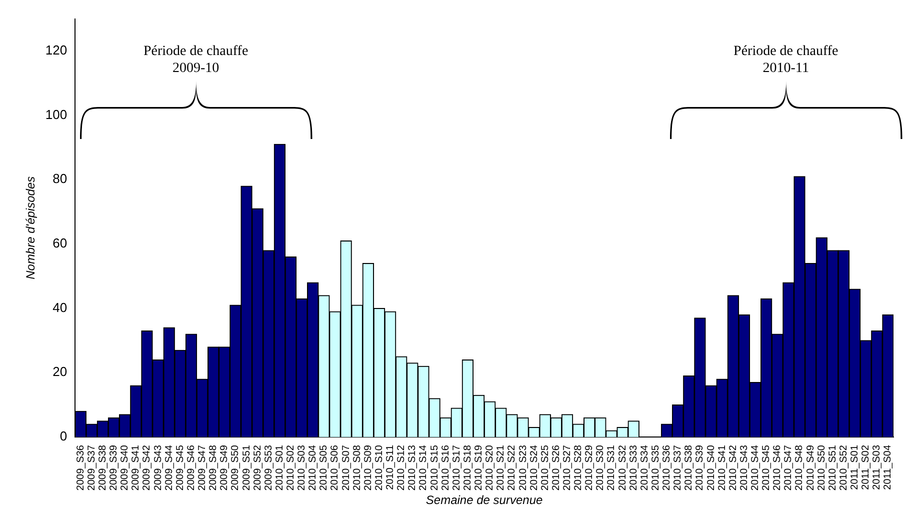  What do you see at coordinates (357, 467) in the screenshot?
I see `x-tick-label: 2010_S08` at bounding box center [357, 467].